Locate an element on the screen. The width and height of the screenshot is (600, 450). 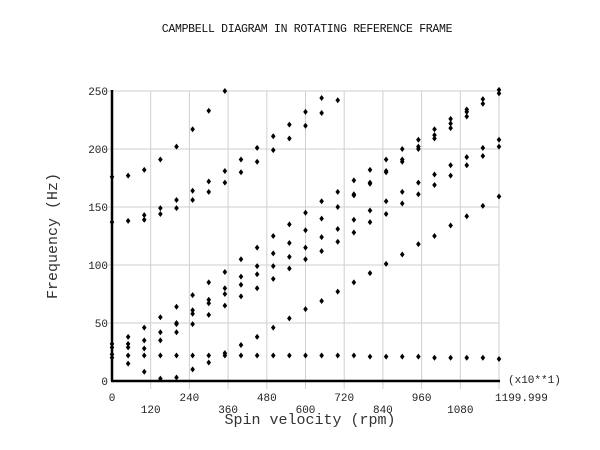
x-tick-label: 840 is located at coordinates (383, 411).